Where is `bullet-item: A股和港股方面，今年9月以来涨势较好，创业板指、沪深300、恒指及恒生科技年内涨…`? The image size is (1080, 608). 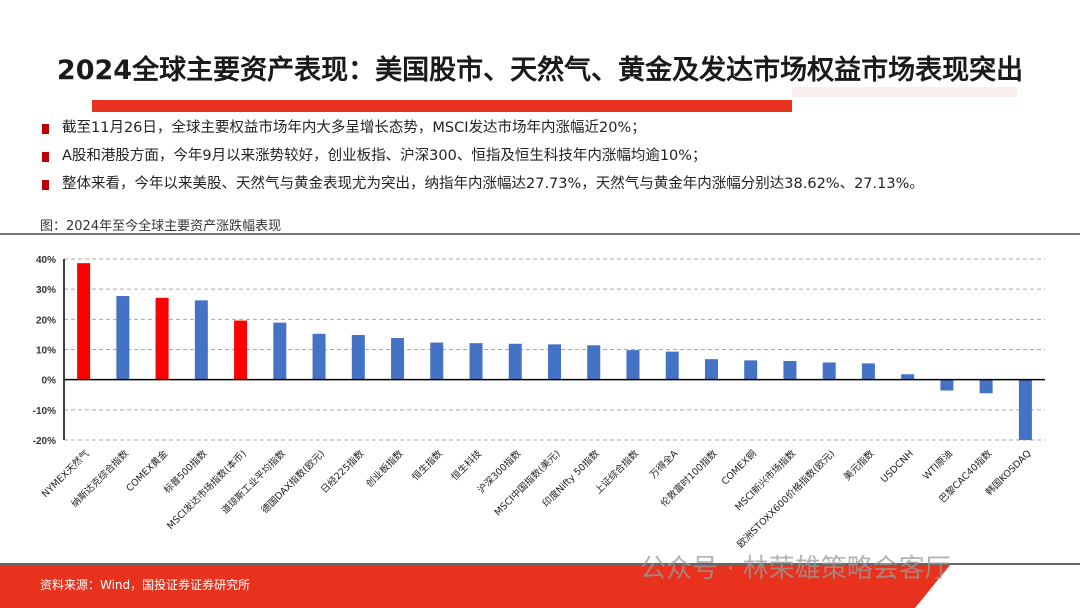
bullet-item: A股和港股方面，今年9月以来涨势较好，创业板指、沪深300、恒指及恒生科技年内涨… is located at coordinates (550, 156).